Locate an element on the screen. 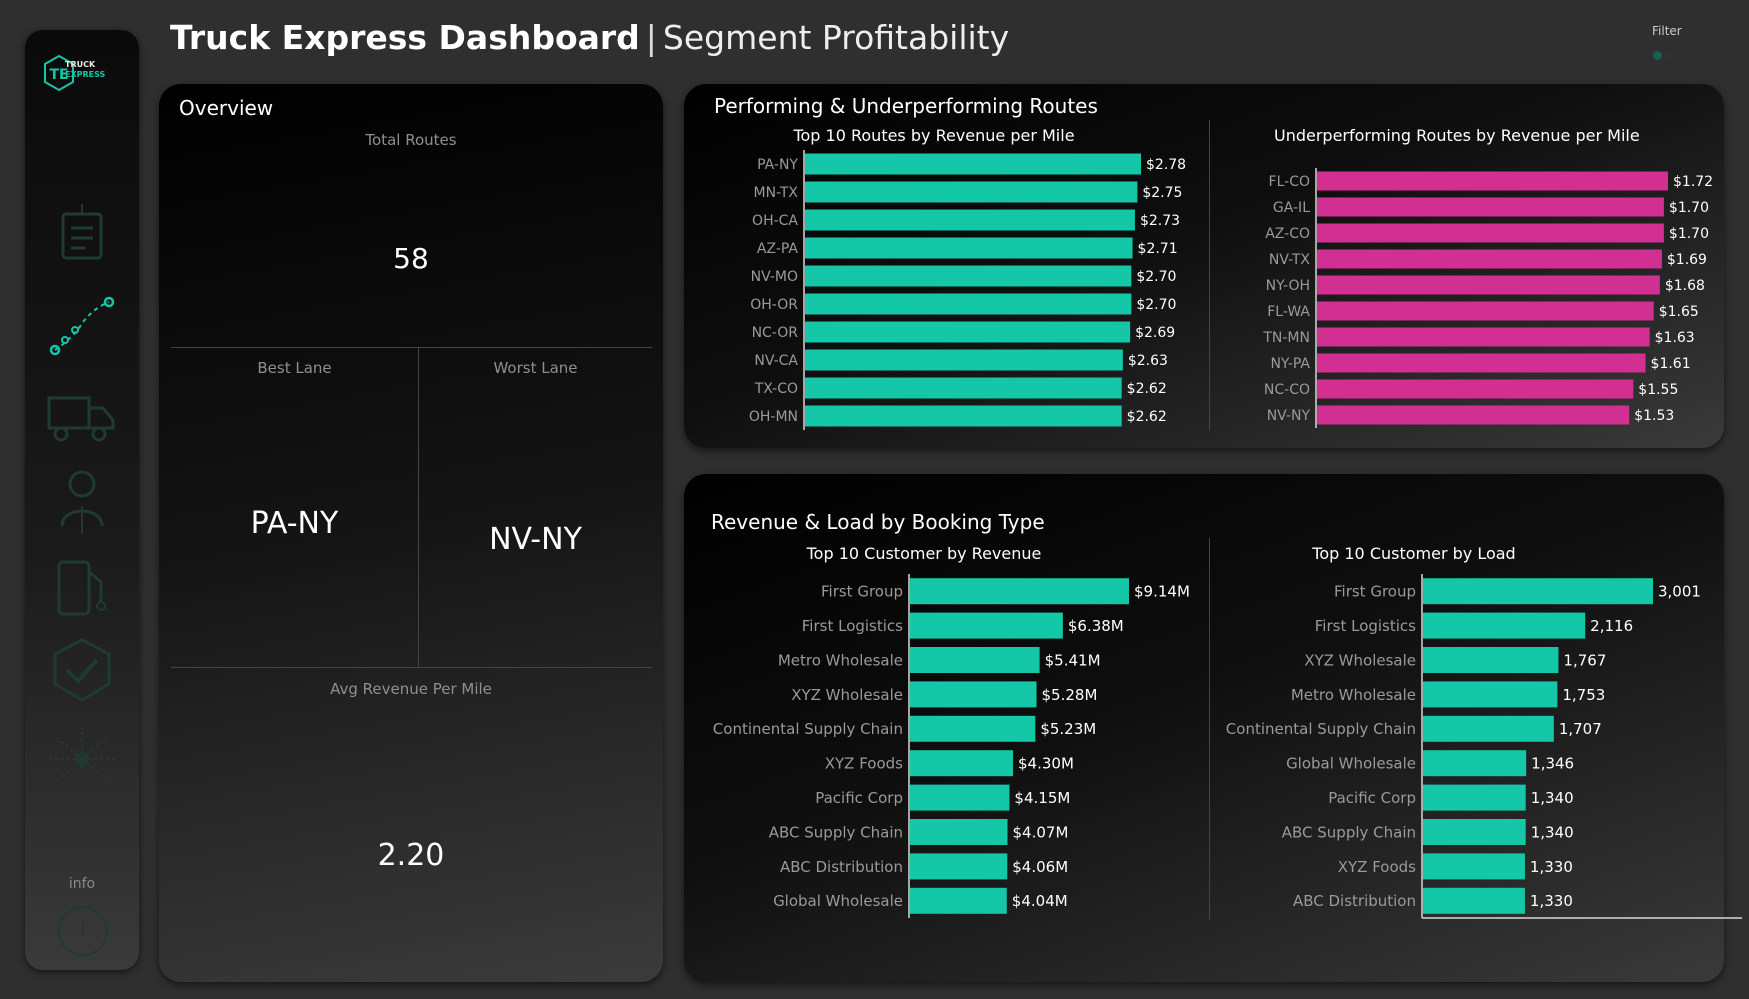 The height and width of the screenshot is (999, 1749). underperforming-route-value: $1.70 is located at coordinates (1689, 234).